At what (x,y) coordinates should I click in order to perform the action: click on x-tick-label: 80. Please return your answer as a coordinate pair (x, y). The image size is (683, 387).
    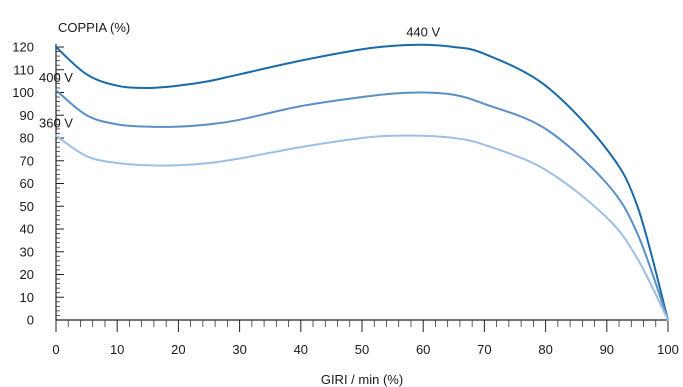
    Looking at the image, I should click on (545, 349).